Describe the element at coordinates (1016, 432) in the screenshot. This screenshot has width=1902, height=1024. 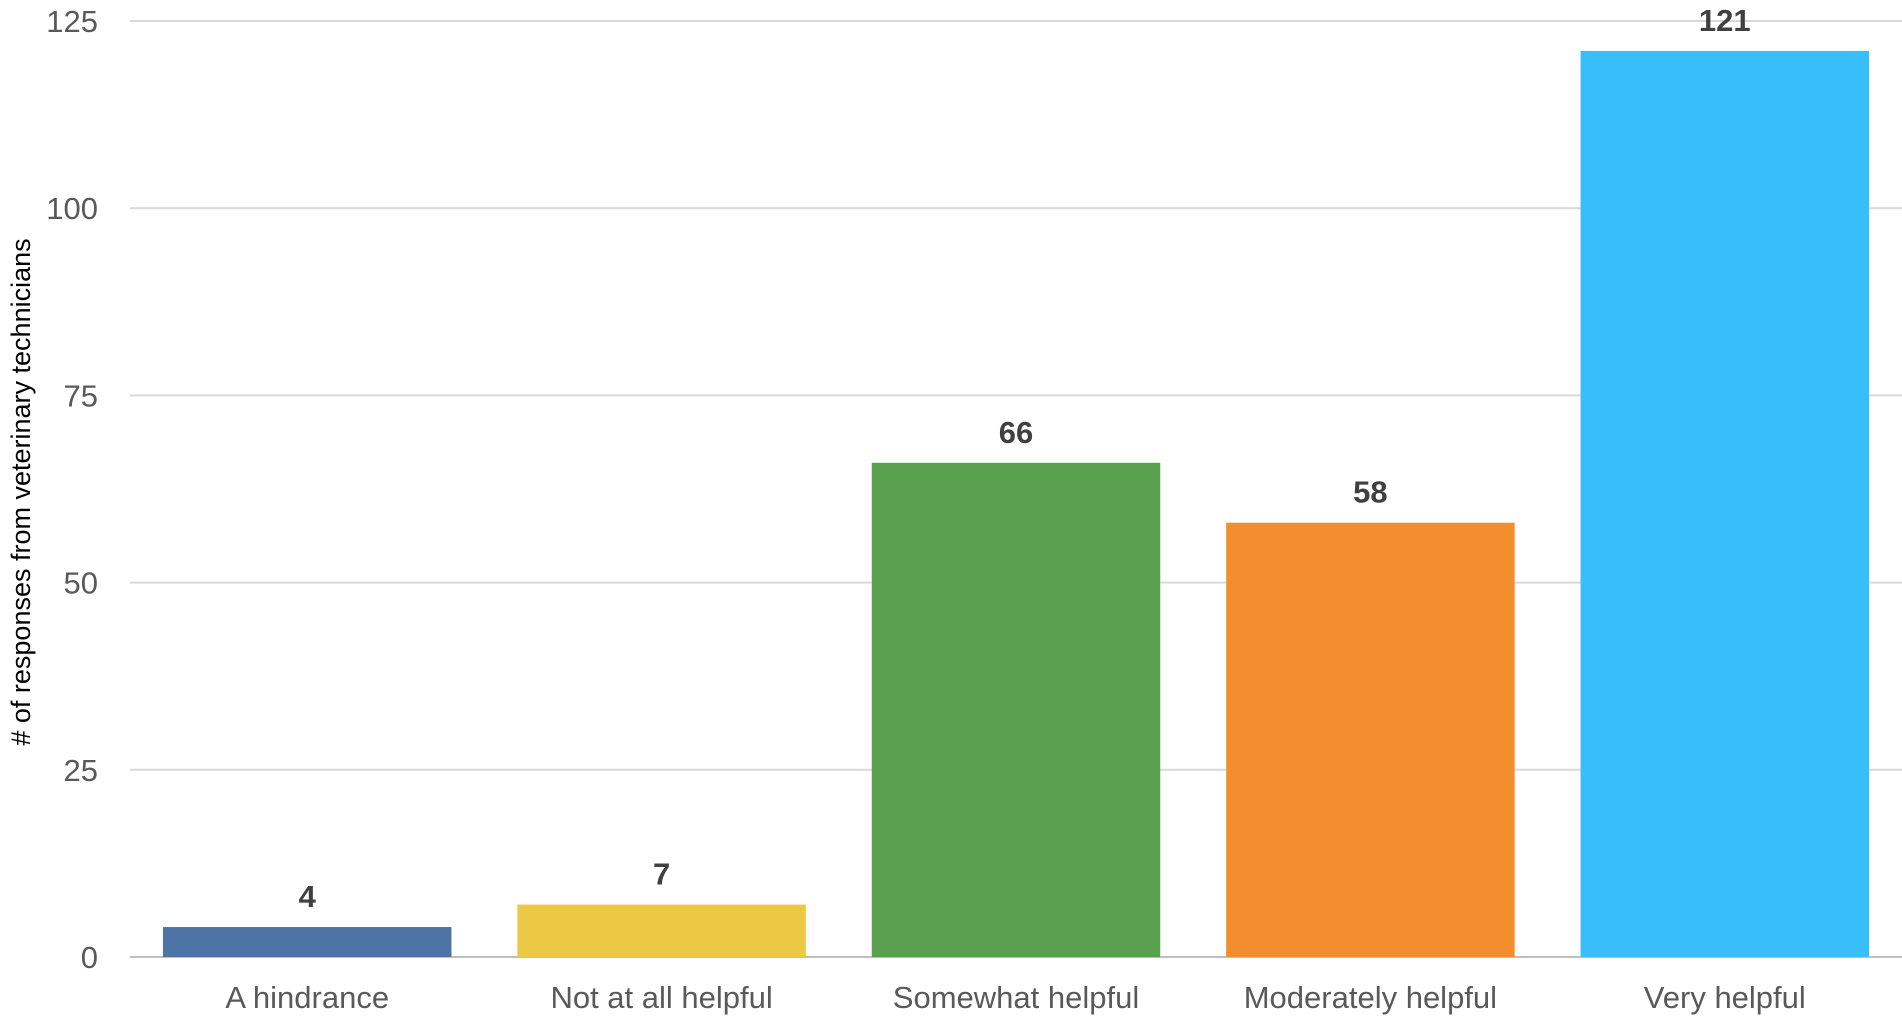
I see `data-label: 66` at that location.